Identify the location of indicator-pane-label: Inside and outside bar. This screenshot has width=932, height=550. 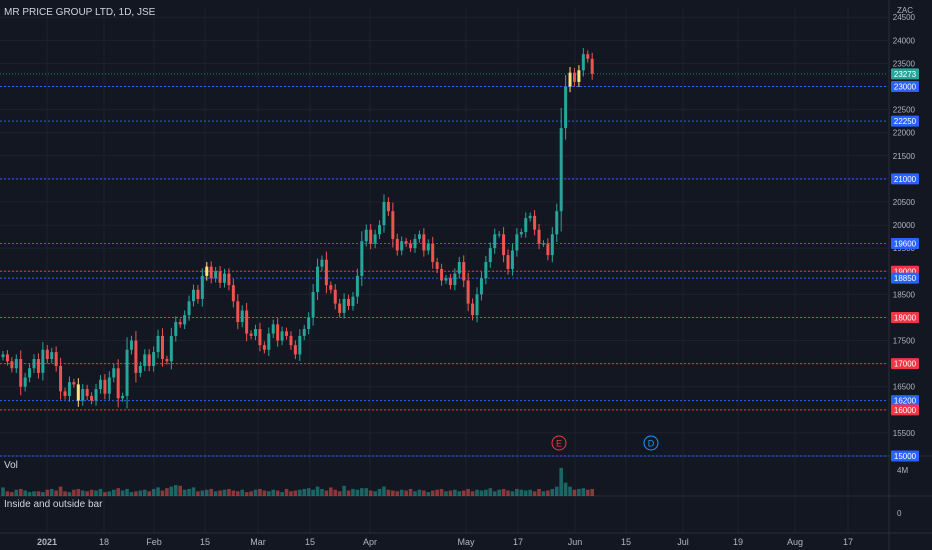
(53, 504).